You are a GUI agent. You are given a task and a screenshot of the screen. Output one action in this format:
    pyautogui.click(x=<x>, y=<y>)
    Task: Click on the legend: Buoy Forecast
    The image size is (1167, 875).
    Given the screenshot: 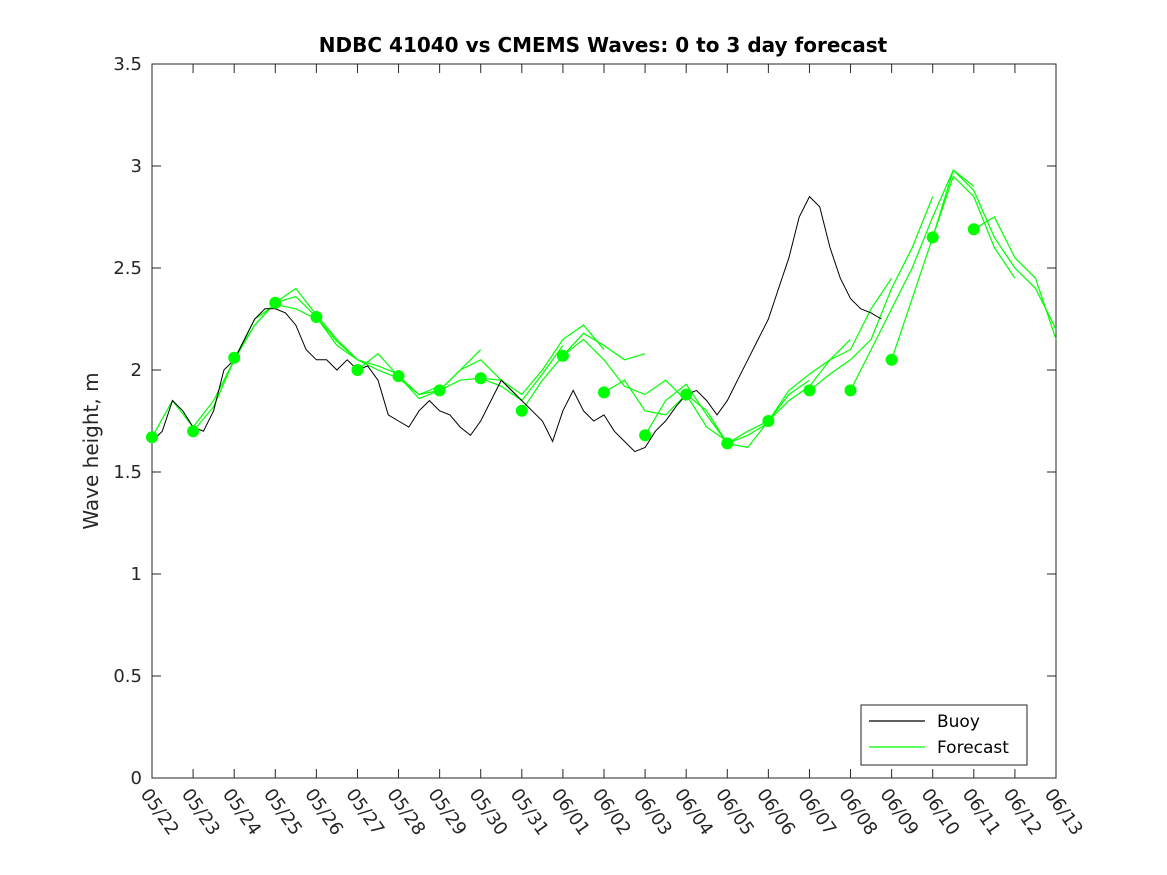 What is the action you would take?
    pyautogui.click(x=944, y=735)
    